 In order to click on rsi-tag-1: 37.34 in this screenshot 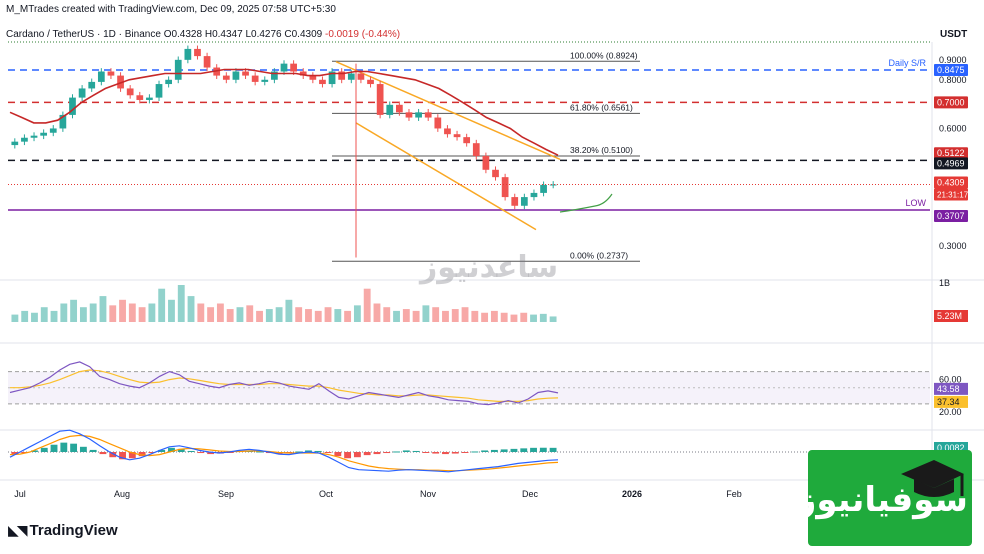, I will do `click(948, 402)`.